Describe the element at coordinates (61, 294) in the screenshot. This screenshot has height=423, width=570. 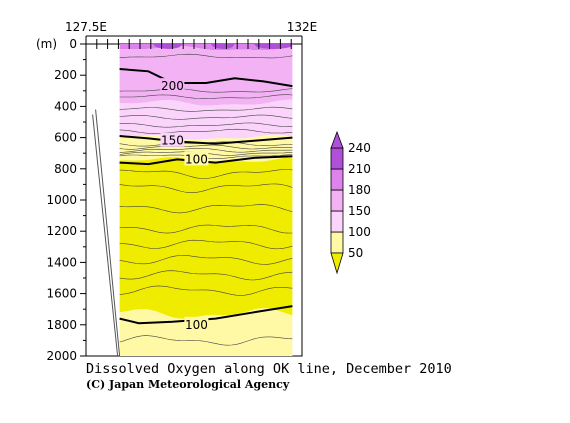
I see `y-tick-label-8: 1600` at that location.